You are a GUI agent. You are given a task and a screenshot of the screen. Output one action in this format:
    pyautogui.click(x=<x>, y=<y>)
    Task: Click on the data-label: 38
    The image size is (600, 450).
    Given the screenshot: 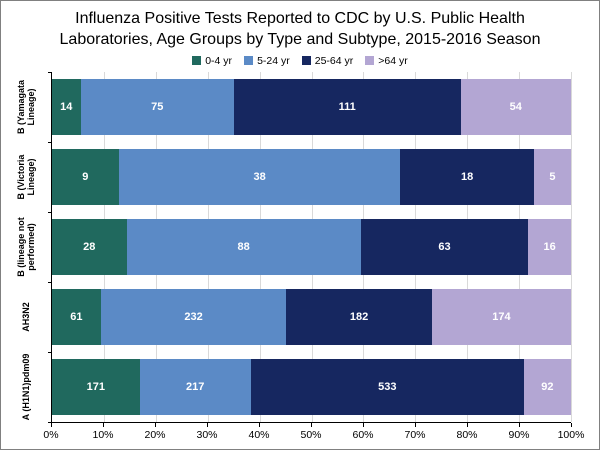 What is the action you would take?
    pyautogui.click(x=259, y=177)
    